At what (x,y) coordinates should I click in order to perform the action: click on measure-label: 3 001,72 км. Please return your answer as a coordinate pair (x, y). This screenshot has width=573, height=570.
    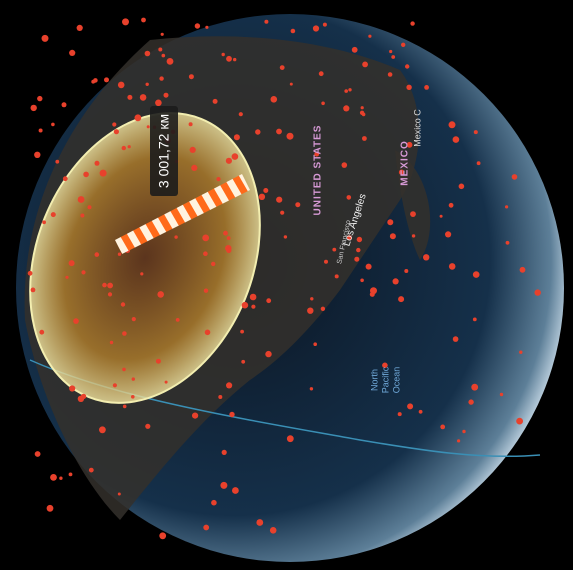
    Looking at the image, I should click on (164, 151).